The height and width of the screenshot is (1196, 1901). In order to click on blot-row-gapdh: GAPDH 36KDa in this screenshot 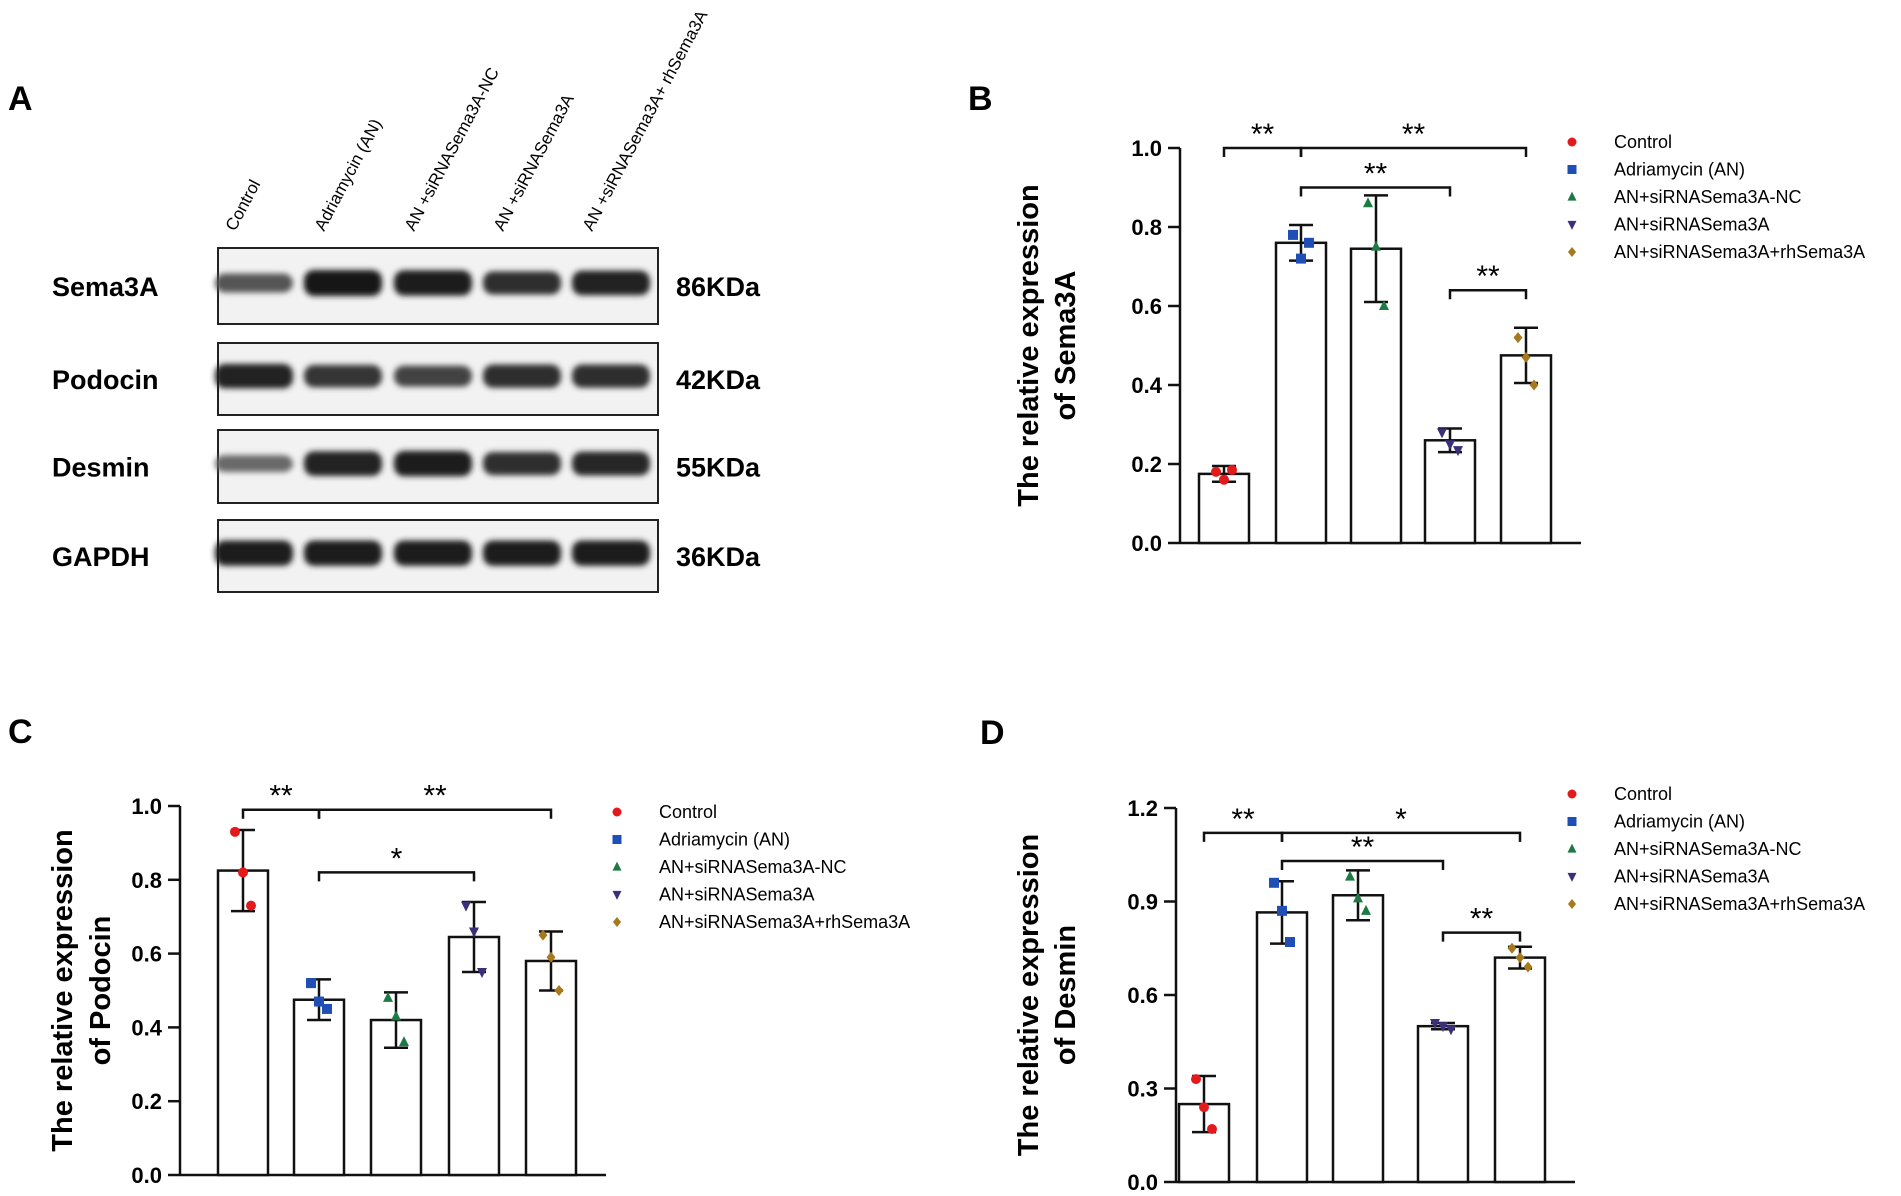, I will do `click(406, 556)`.